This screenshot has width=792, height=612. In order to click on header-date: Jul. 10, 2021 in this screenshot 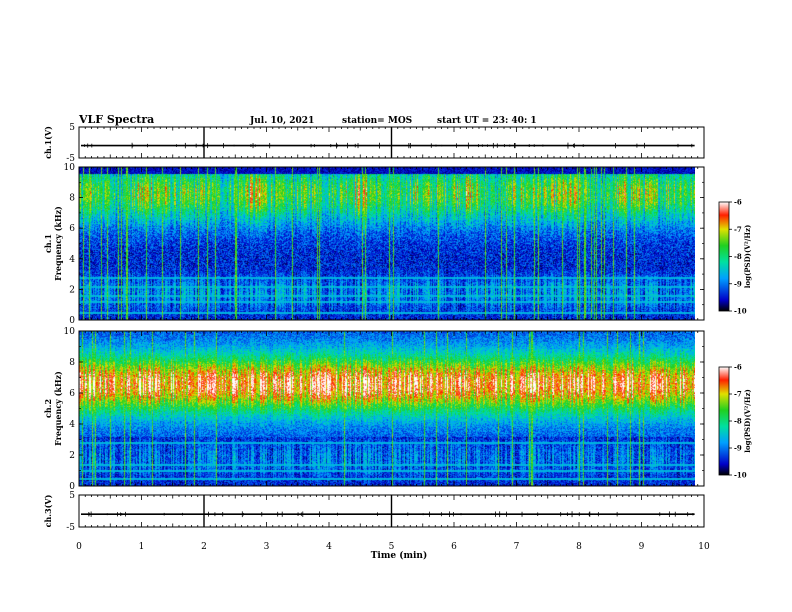, I will do `click(281, 121)`.